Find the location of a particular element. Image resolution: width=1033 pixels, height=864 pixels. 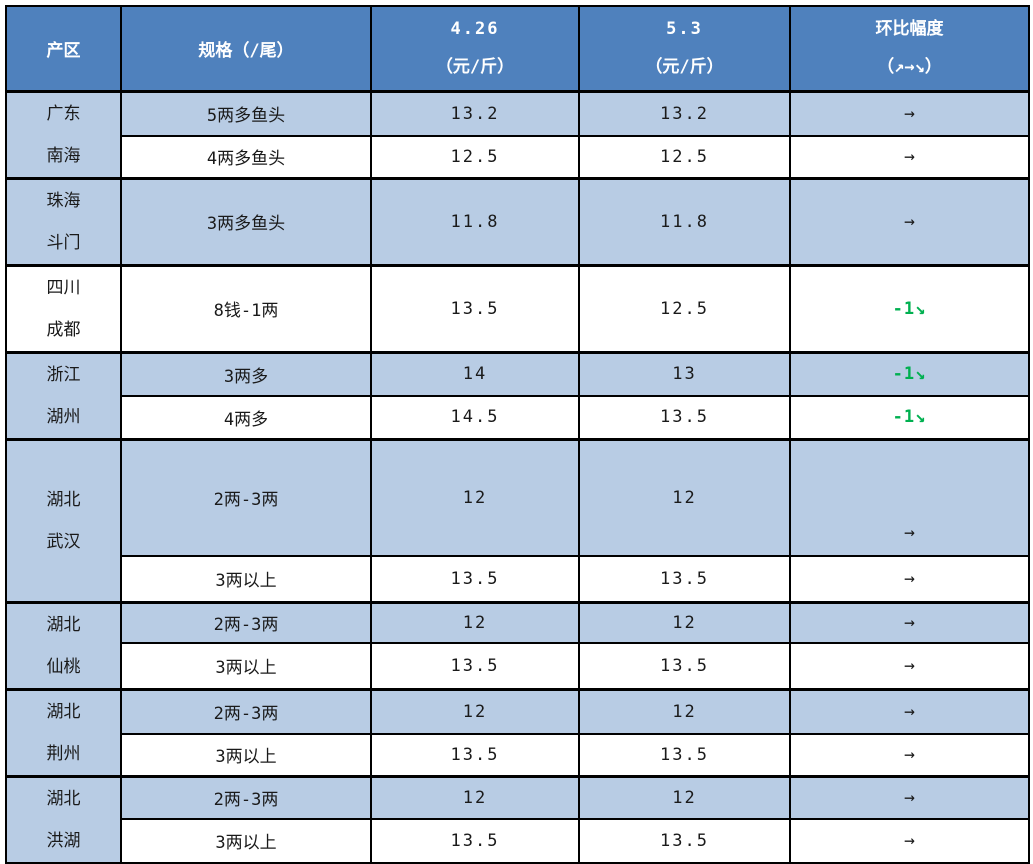

table-row: 珠海 斗门 3两多鱼头 11.8 11.8 → is located at coordinates (517, 221).